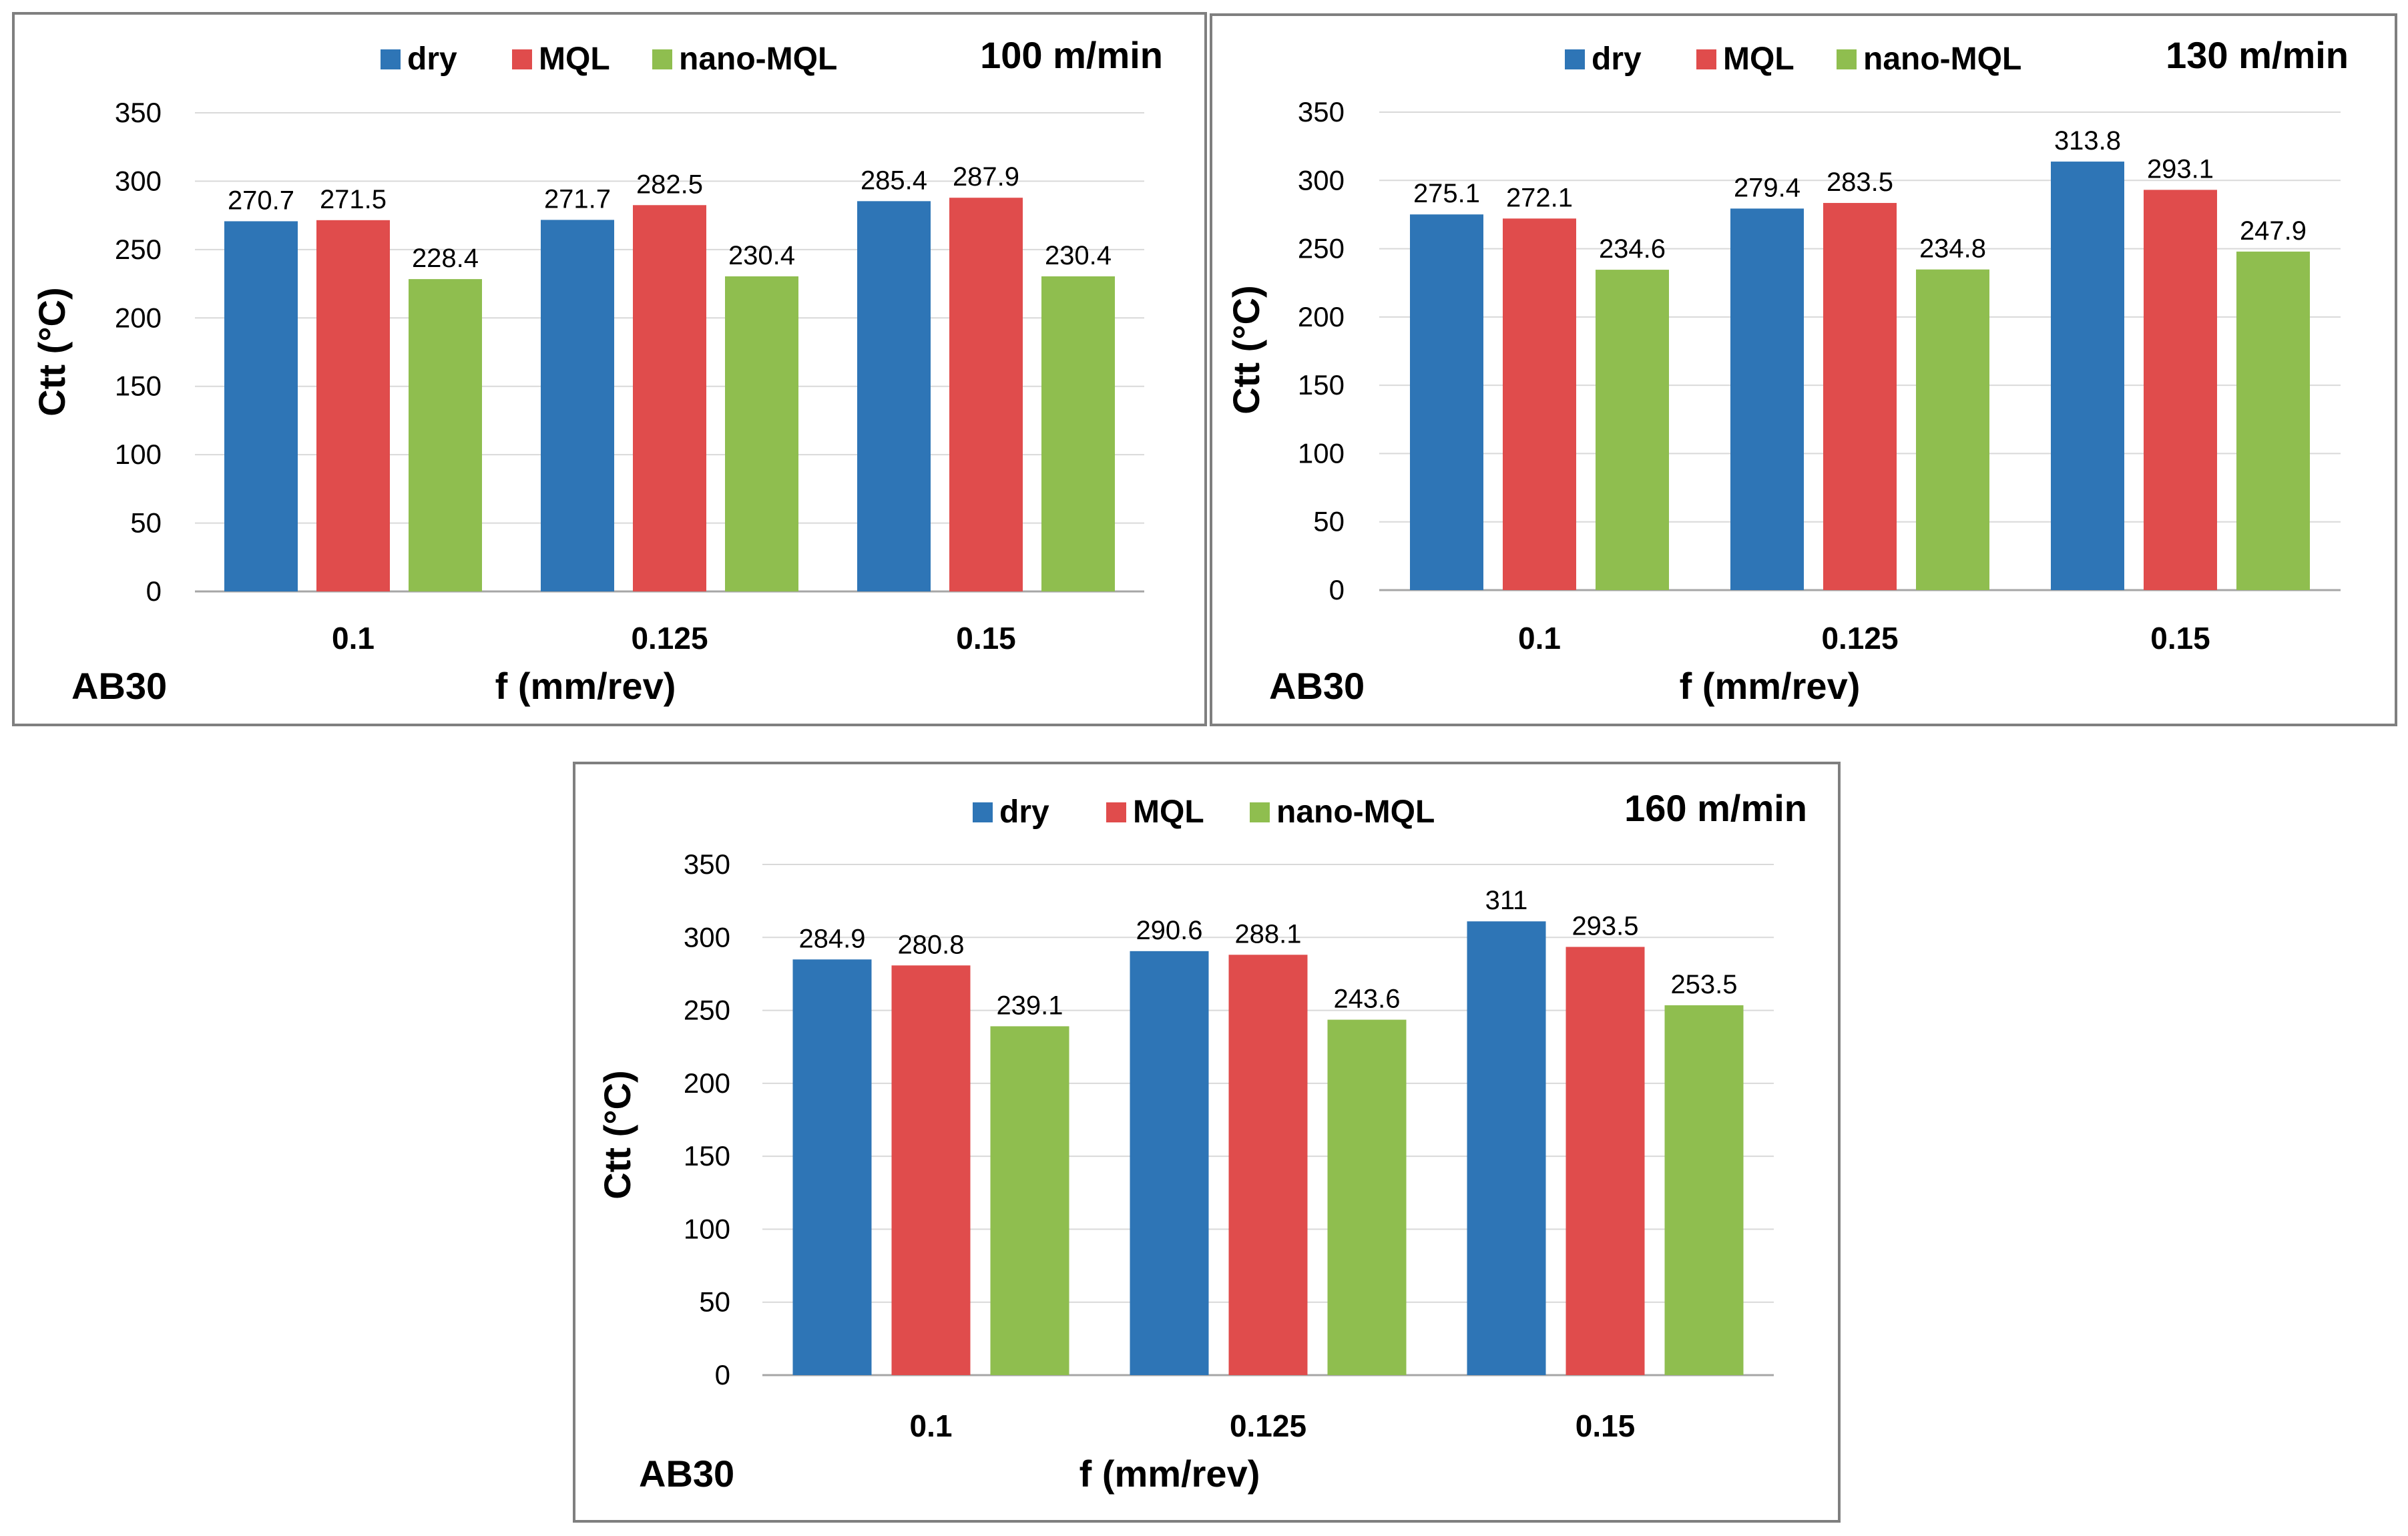  I want to click on data-label-mql-0.15: 293.5, so click(1605, 926).